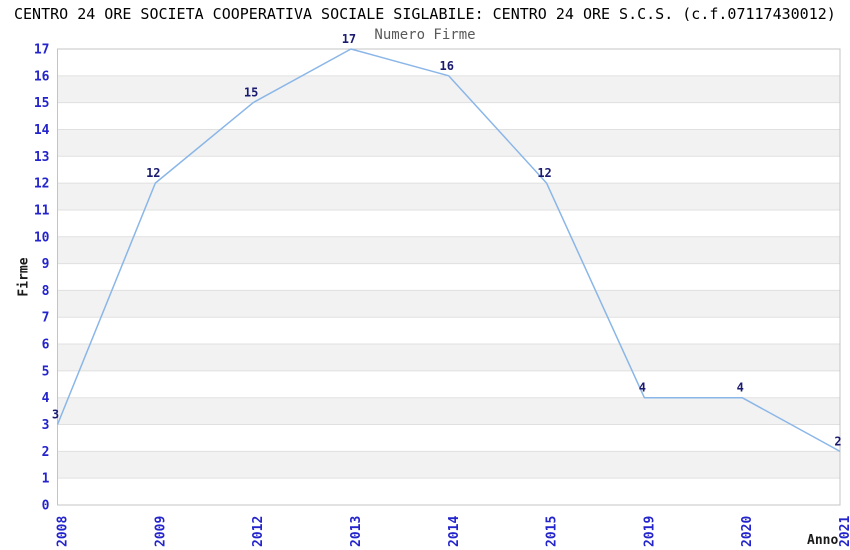 Image resolution: width=850 pixels, height=550 pixels. Describe the element at coordinates (46, 264) in the screenshot. I see `y-tick-label: 9` at that location.